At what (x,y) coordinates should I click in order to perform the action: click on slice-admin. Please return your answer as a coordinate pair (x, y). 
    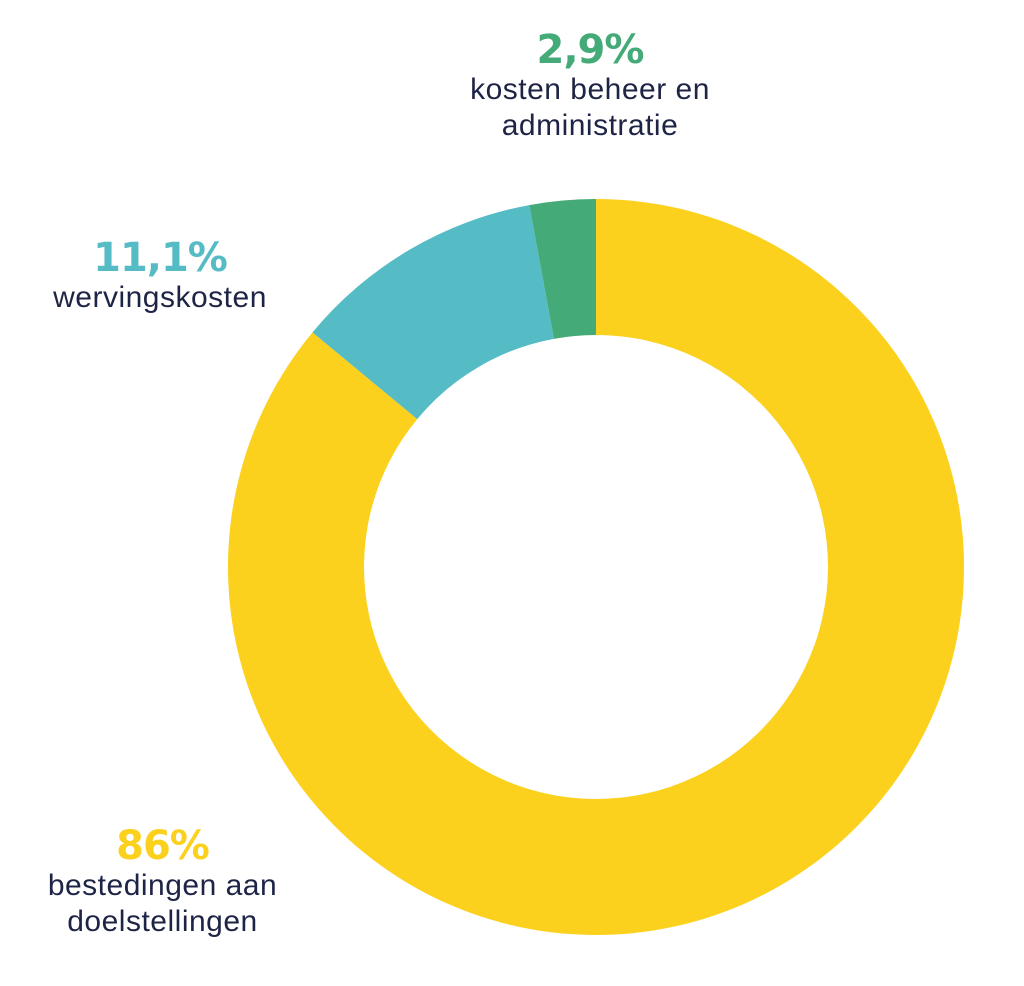
    Looking at the image, I should click on (562, 269).